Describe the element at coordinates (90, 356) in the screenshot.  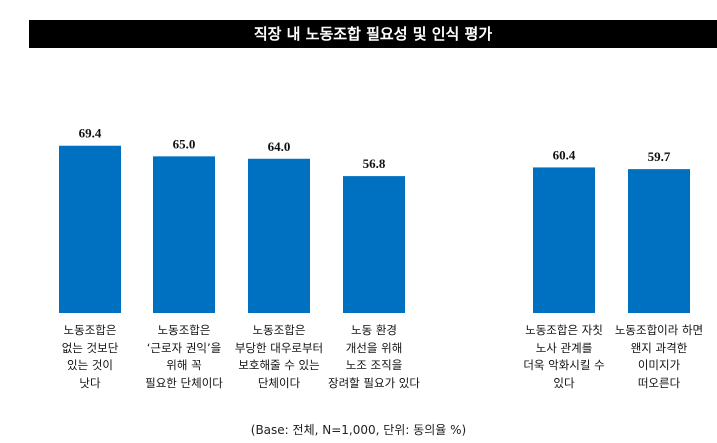
I see `category-label: 노동조합은 없는 것보단 있는 것이 낫다` at that location.